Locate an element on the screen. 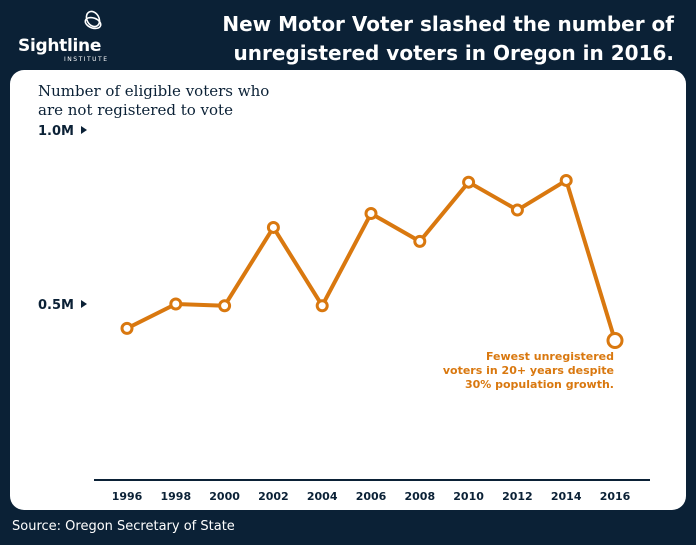 The image size is (696, 545). sightline-knot-icon is located at coordinates (93, 20).